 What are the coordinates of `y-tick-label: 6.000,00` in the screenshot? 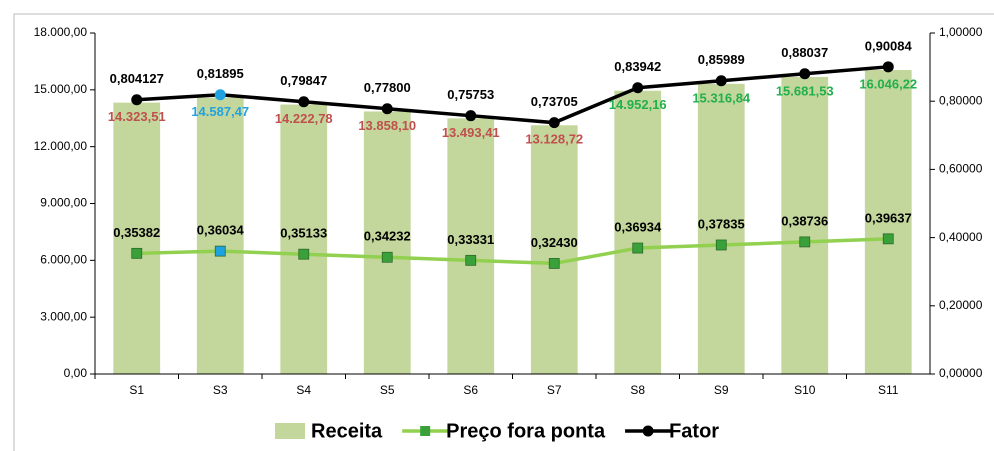 It's located at (63, 260).